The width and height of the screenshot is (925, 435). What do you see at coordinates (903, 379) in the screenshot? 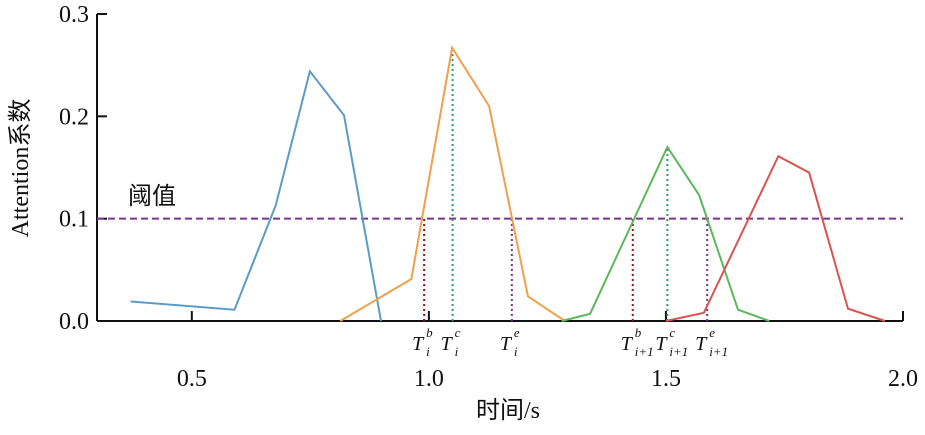
I see `x-tick-label: 2.0` at bounding box center [903, 379].